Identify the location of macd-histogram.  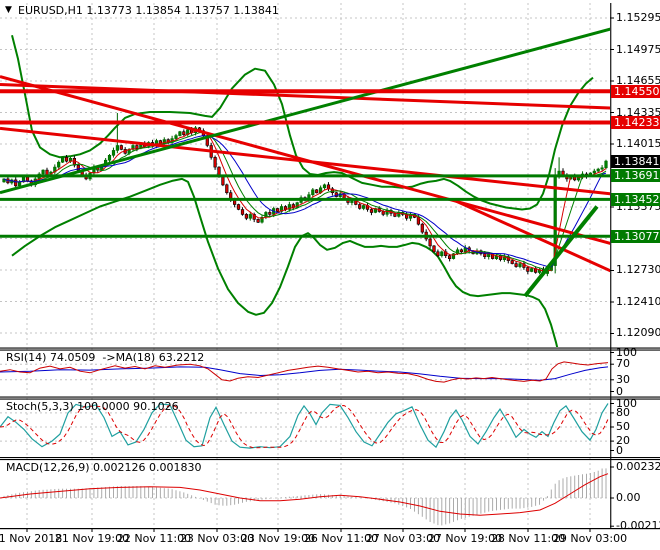
(305, 497).